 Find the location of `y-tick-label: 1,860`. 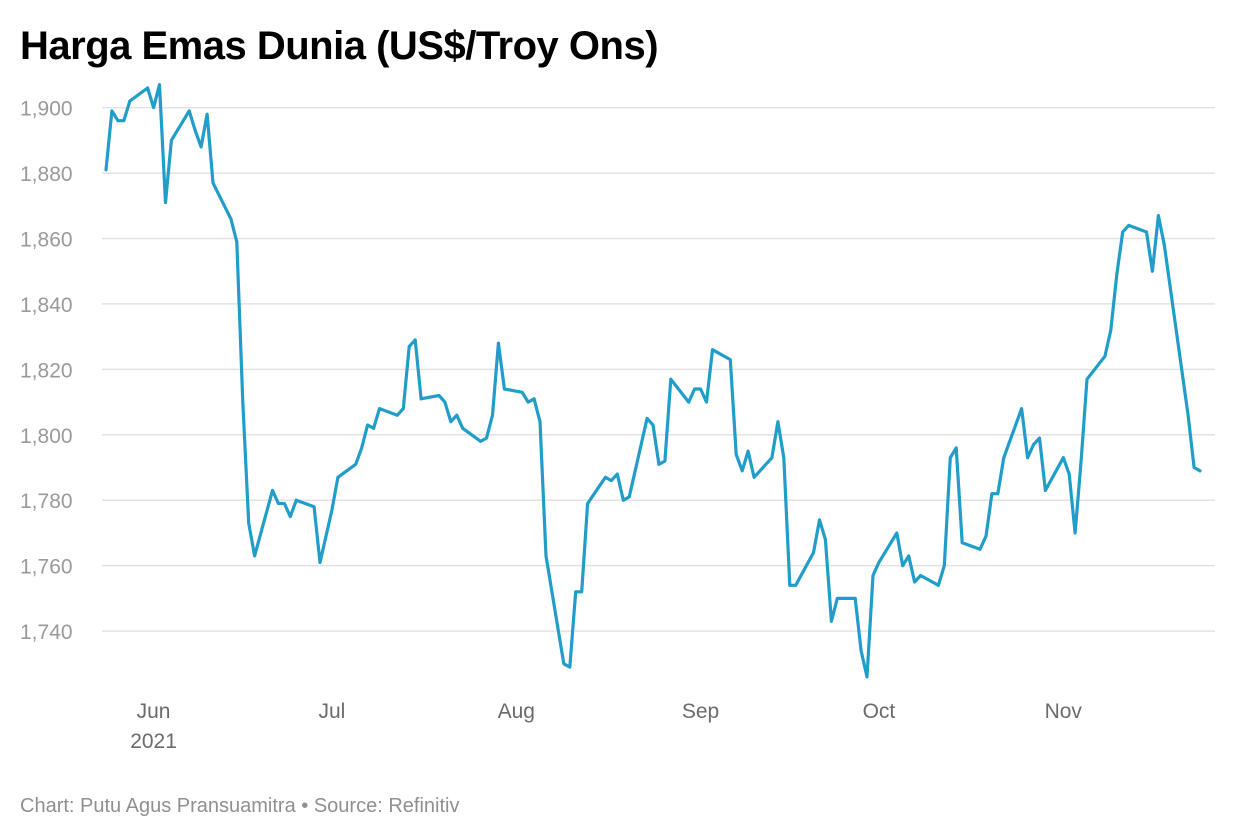

y-tick-label: 1,860 is located at coordinates (46, 240).